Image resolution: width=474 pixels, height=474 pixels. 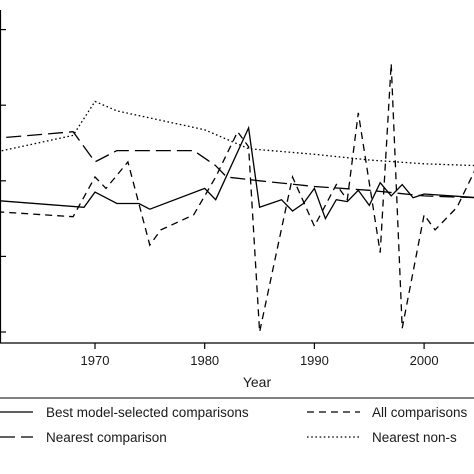 What do you see at coordinates (237, 398) in the screenshot?
I see `legend-box` at bounding box center [237, 398].